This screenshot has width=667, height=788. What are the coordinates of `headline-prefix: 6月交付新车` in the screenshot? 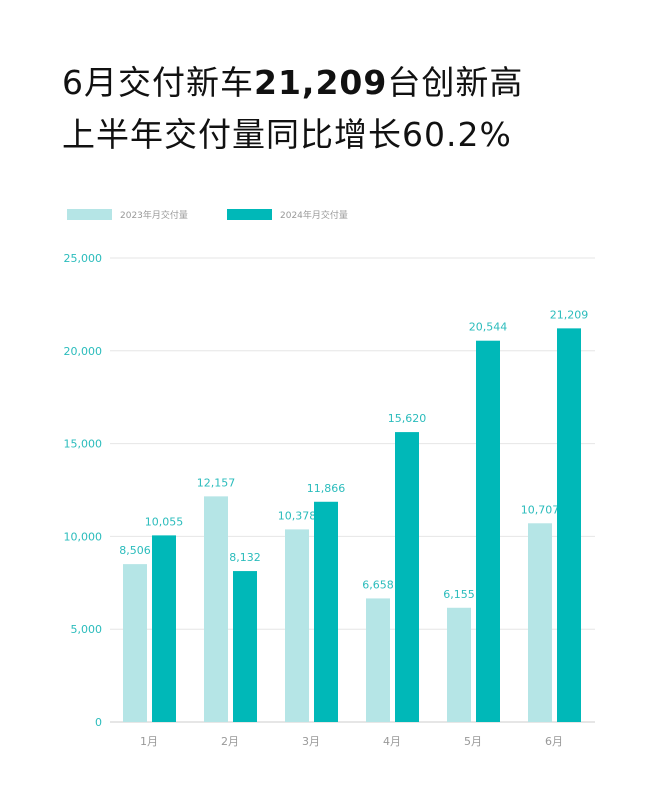 It's located at (158, 82).